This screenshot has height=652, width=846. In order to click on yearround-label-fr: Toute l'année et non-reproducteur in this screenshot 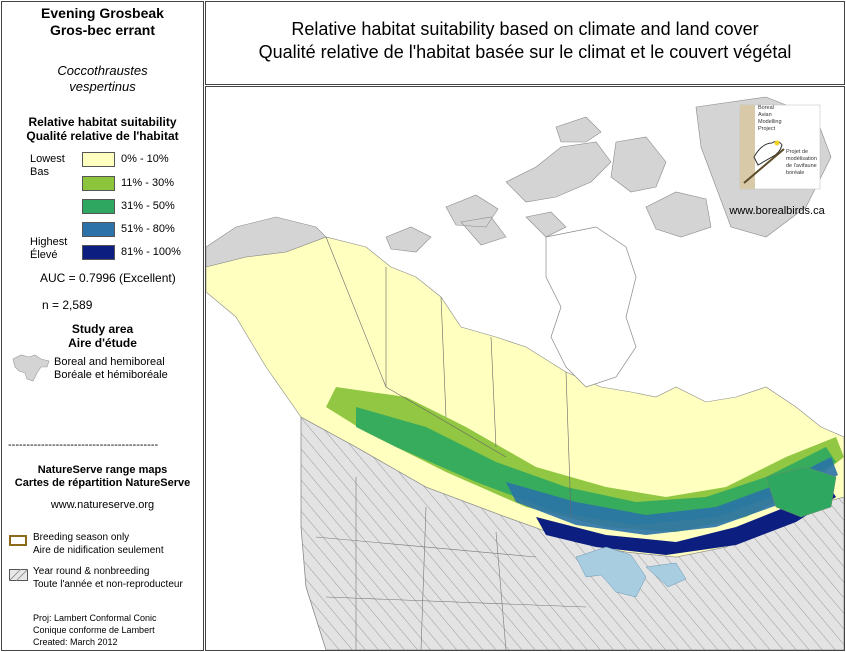, I will do `click(108, 584)`.